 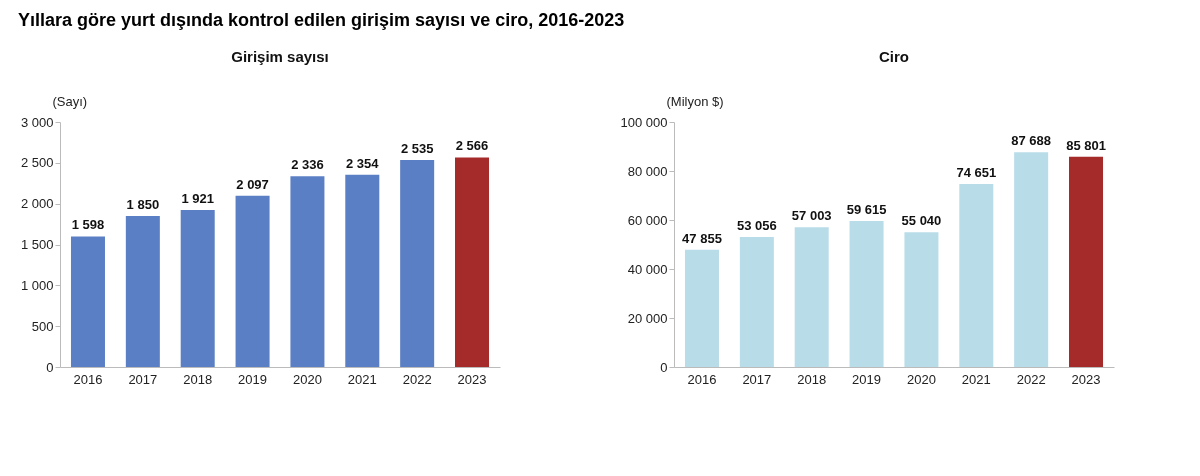 What do you see at coordinates (42, 326) in the screenshot?
I see `y-tick-label: 500` at bounding box center [42, 326].